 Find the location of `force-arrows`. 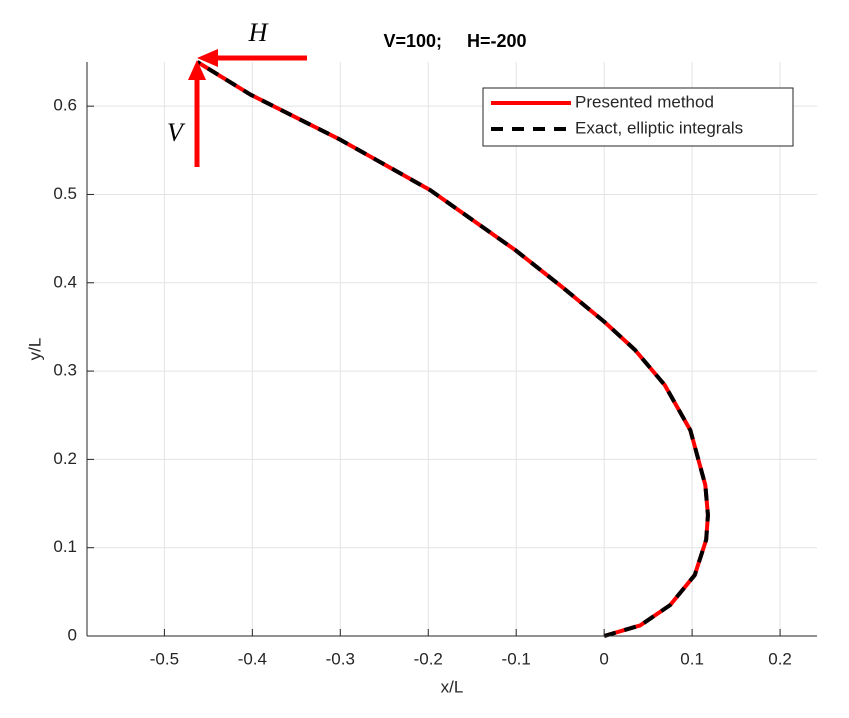

force-arrows is located at coordinates (247, 108).